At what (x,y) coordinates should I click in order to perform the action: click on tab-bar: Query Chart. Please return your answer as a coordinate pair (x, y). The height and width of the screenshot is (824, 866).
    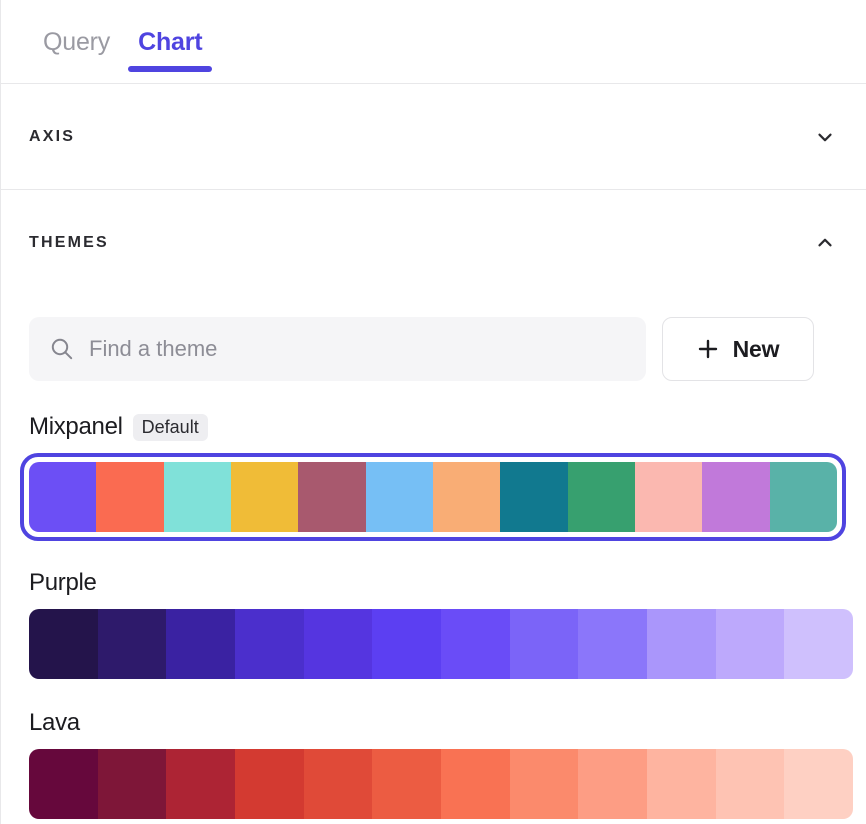
    Looking at the image, I should click on (433, 42).